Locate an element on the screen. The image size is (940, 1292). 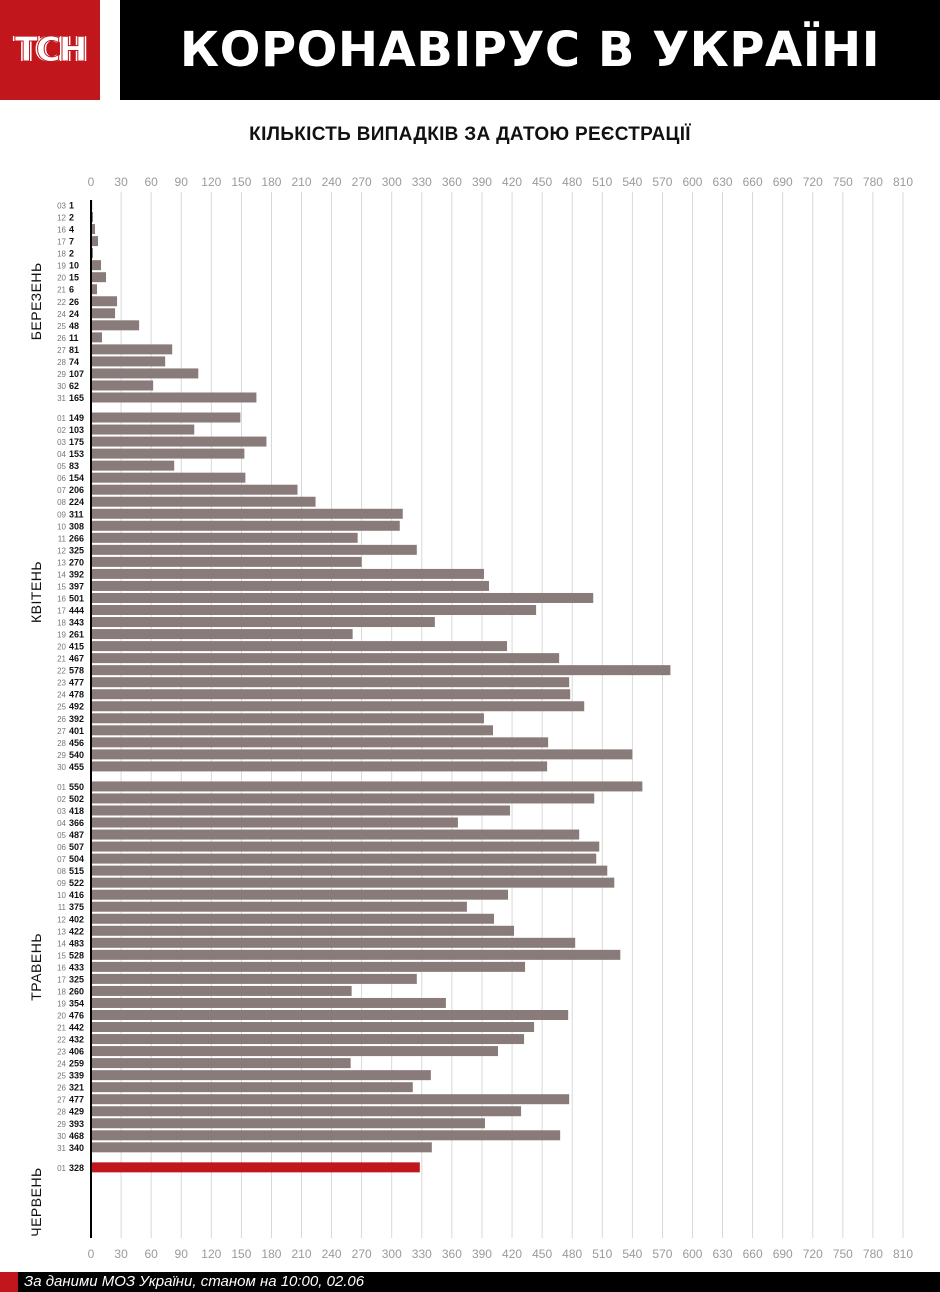
title-banner: КОРОНАВІРУС В УКРАЇНІ is located at coordinates (530, 50).